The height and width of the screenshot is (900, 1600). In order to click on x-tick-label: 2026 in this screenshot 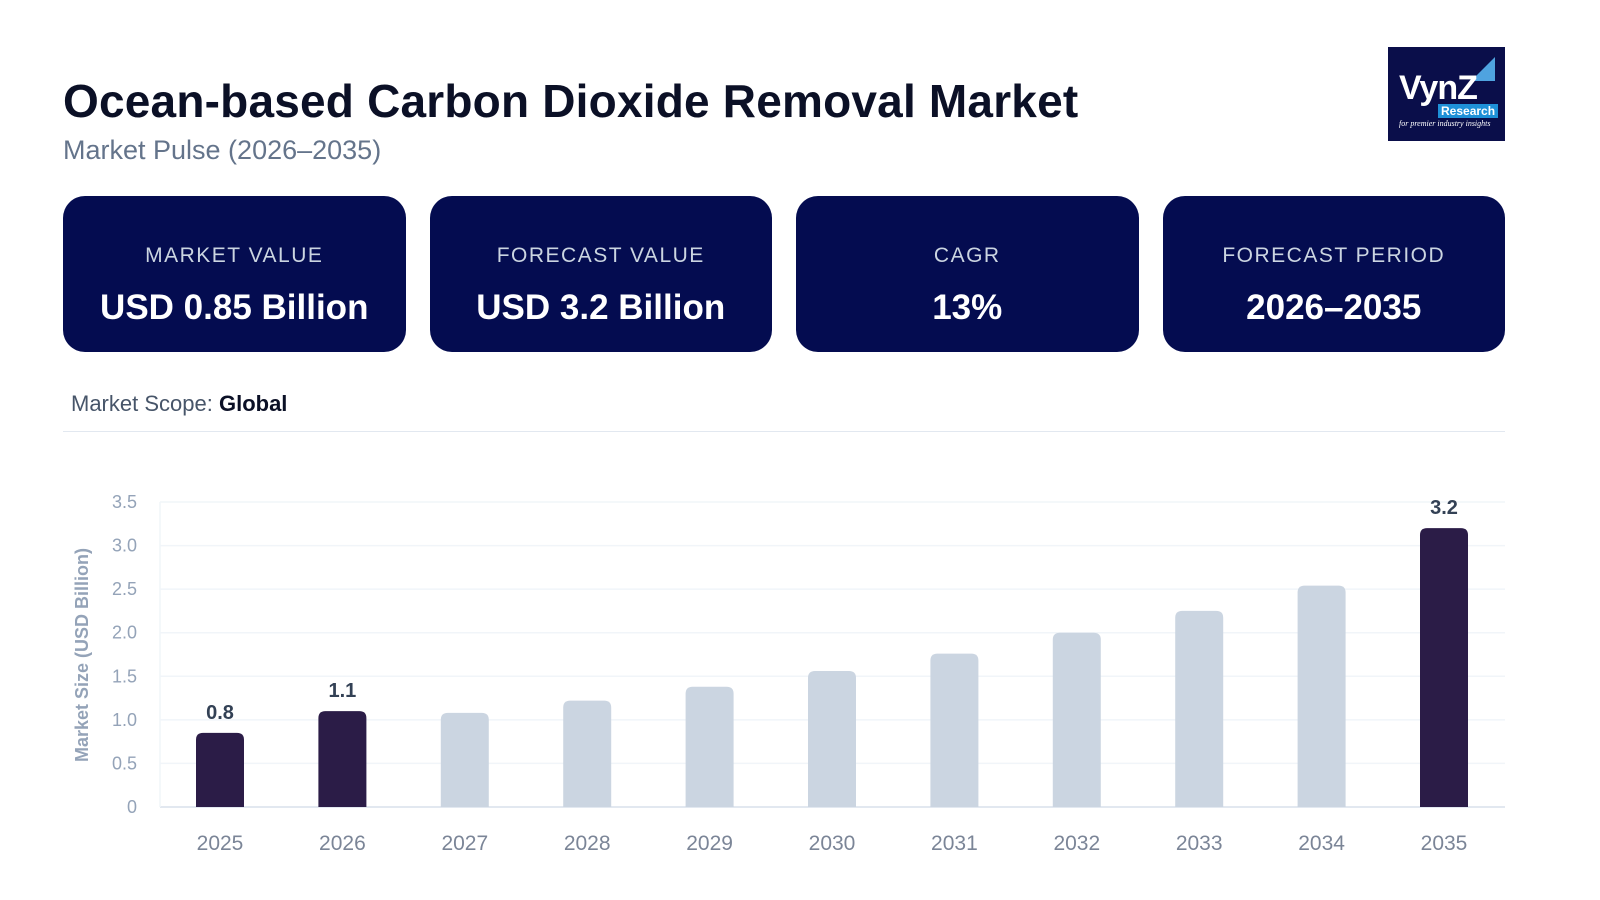, I will do `click(342, 843)`.